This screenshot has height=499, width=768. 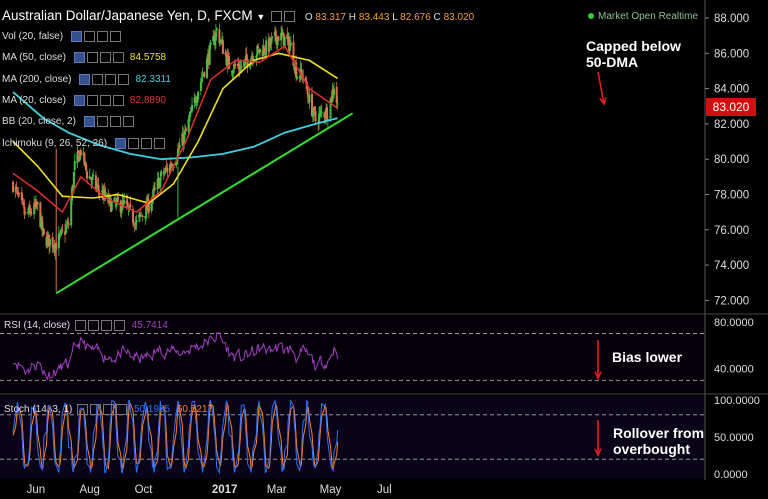 I want to click on indicator-label: MA (20, close), so click(x=34, y=101).